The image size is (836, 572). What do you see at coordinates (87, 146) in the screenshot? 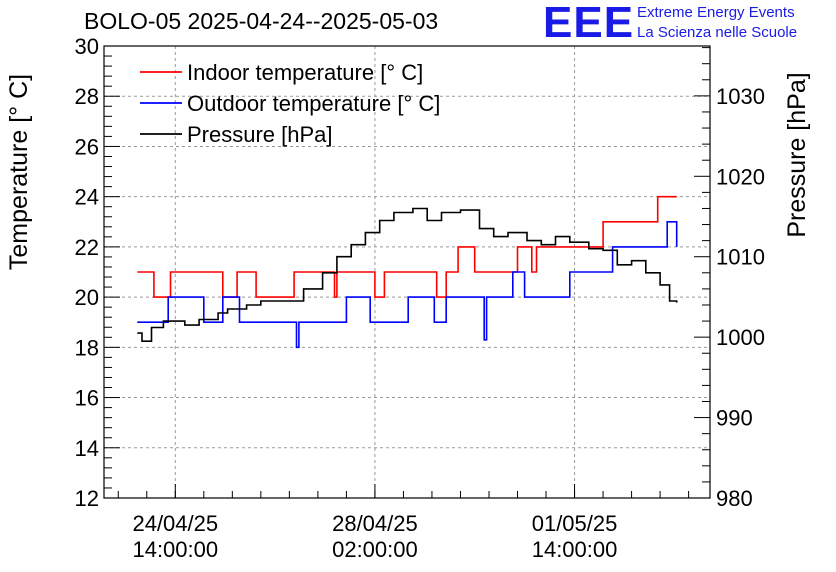
I see `y-tick-label: 26` at bounding box center [87, 146].